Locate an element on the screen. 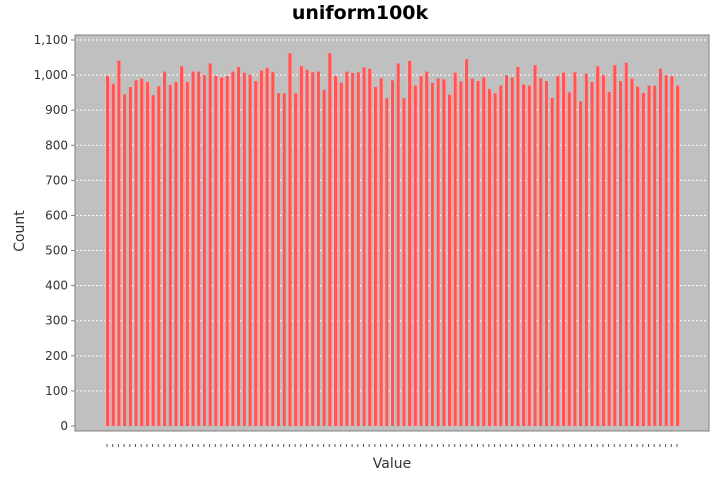 The height and width of the screenshot is (480, 720). y-tick-label: 1,000 is located at coordinates (51, 75).